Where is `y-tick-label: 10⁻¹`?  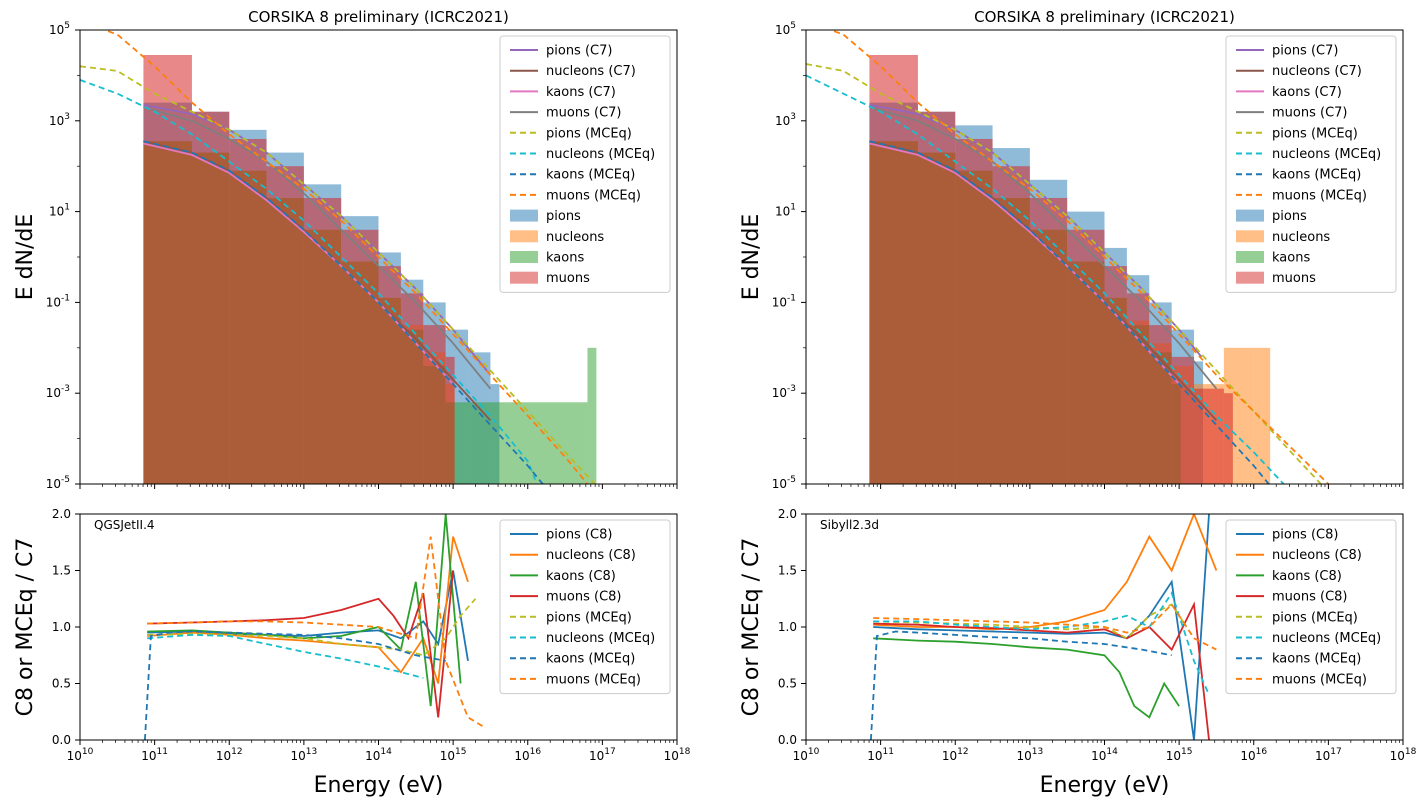
y-tick-label: 10⁻¹ is located at coordinates (58, 301).